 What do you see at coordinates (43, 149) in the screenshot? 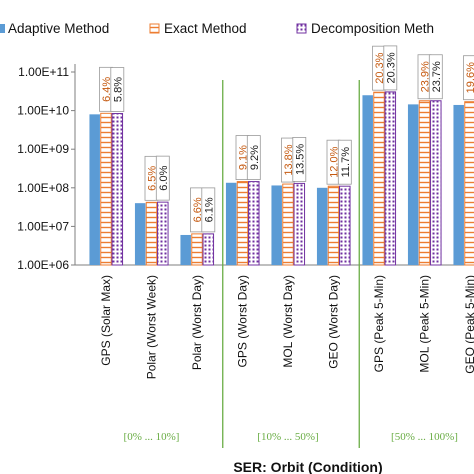
I see `y-tick-label: 1.00E+09` at bounding box center [43, 149].